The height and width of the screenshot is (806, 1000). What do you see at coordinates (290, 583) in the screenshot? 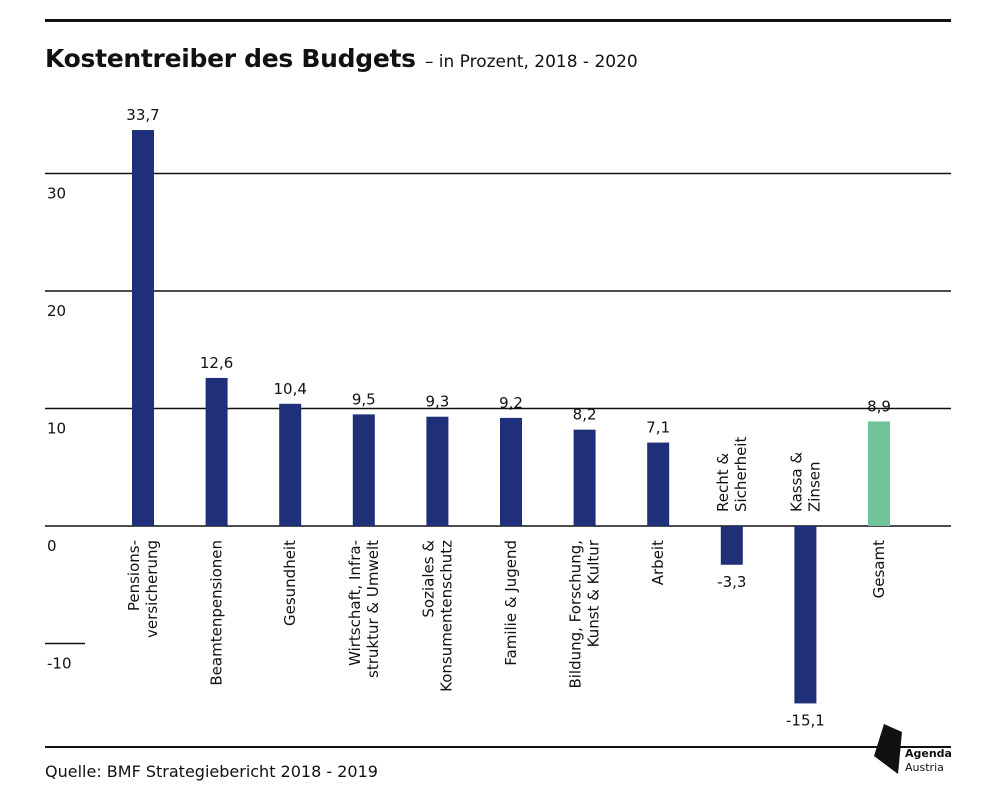
I see `category-label: Gesundheit` at bounding box center [290, 583].